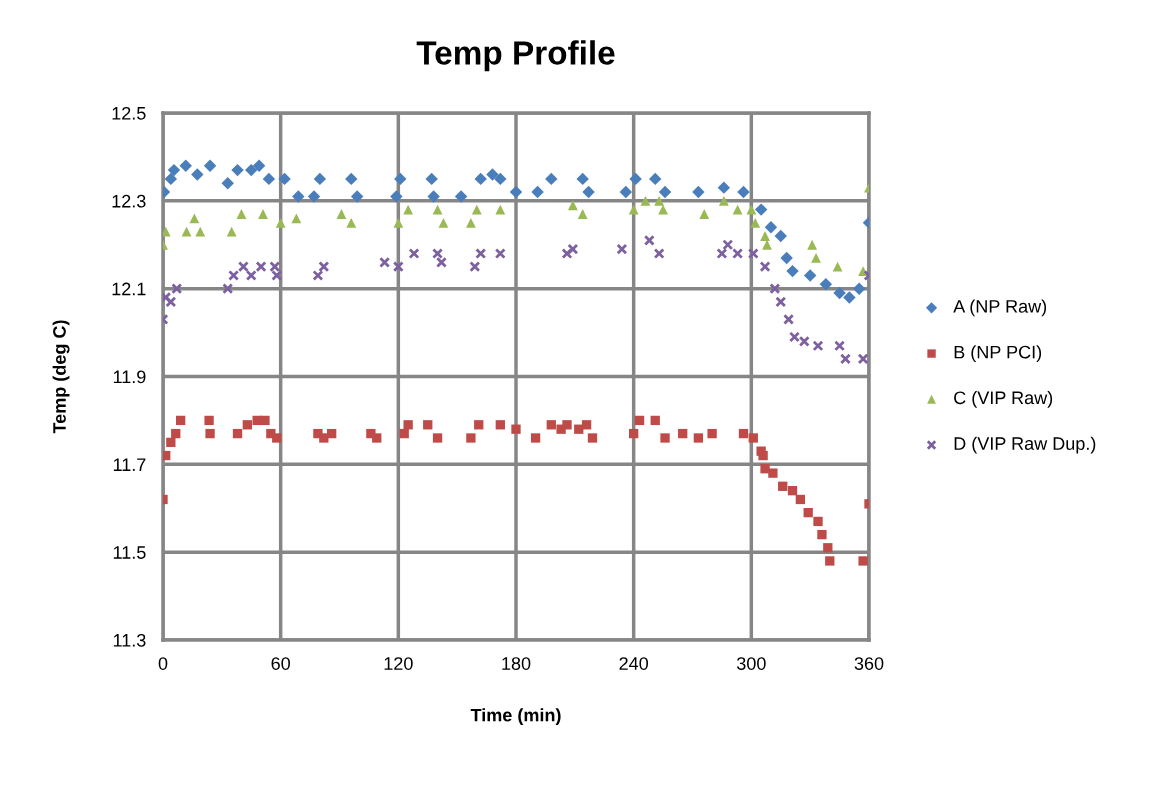 This screenshot has width=1163, height=786. What do you see at coordinates (515, 717) in the screenshot?
I see `x-axis-title: Time (min)` at bounding box center [515, 717].